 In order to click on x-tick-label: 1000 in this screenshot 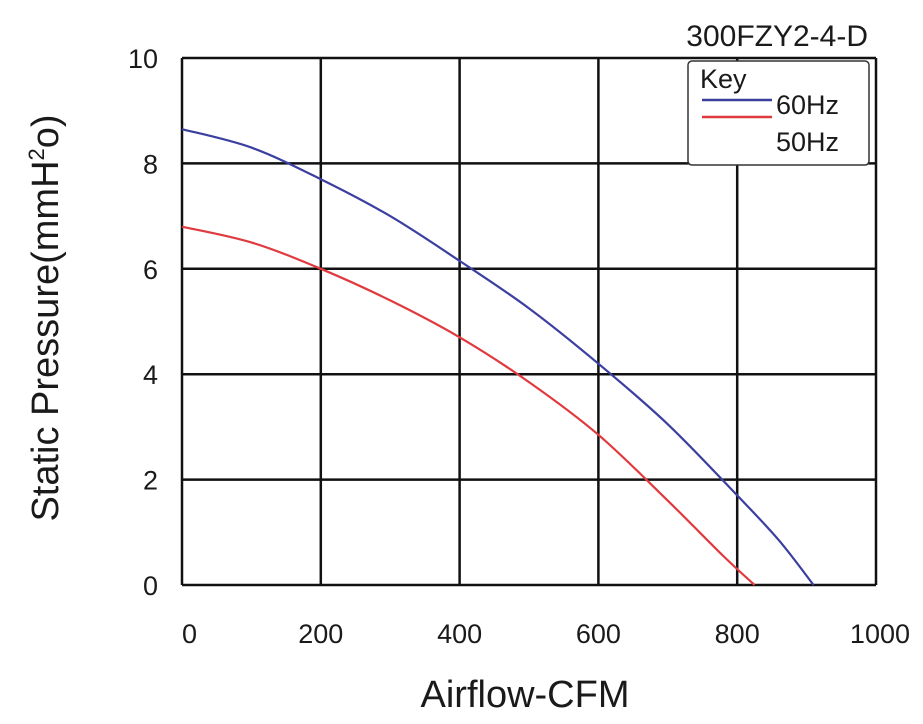, I will do `click(880, 634)`.